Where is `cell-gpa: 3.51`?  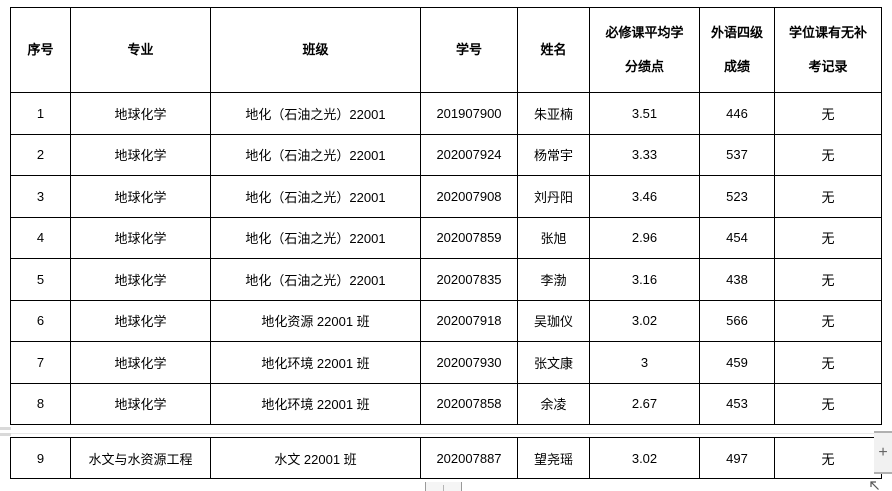
cell-gpa: 3.51 is located at coordinates (644, 113).